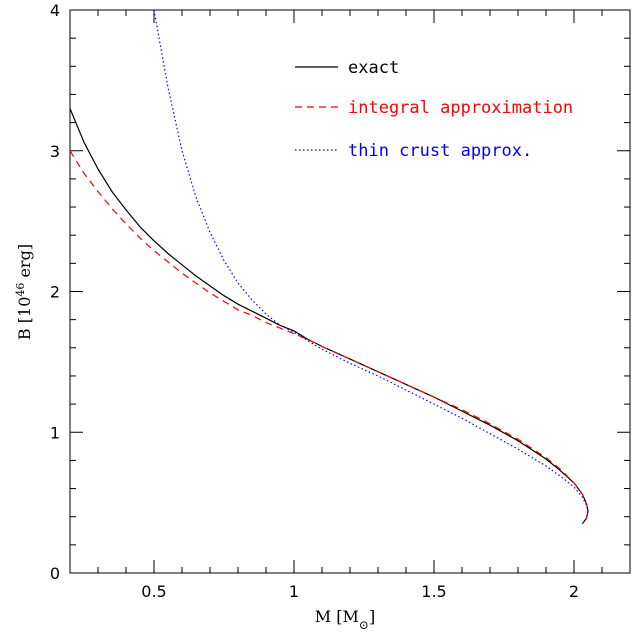 Image resolution: width=640 pixels, height=634 pixels. What do you see at coordinates (55, 151) in the screenshot?
I see `y-tick-label: 3` at bounding box center [55, 151].